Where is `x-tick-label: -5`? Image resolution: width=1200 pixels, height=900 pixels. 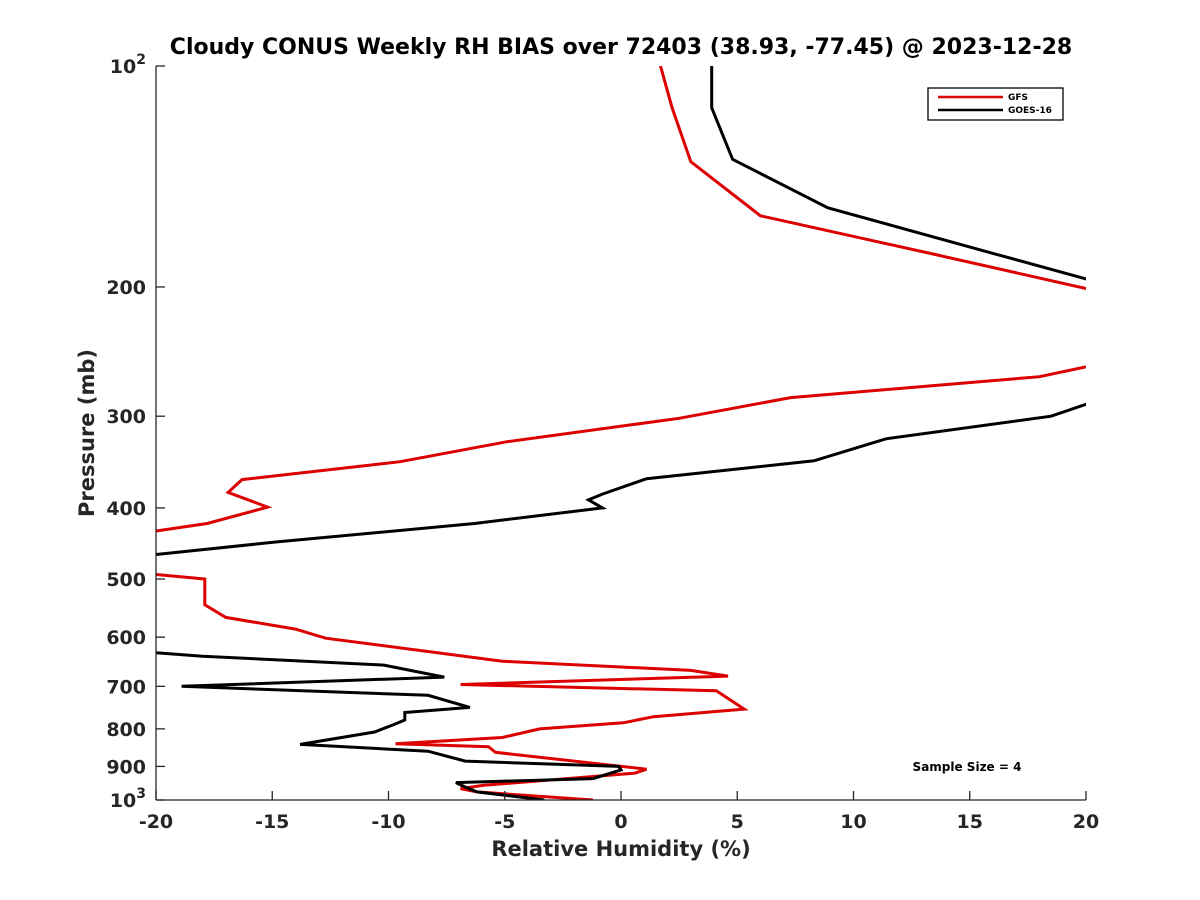 x-tick-label: -5 is located at coordinates (504, 822).